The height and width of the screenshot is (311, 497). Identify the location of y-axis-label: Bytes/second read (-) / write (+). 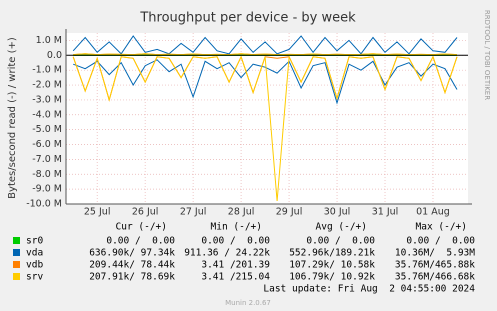
(12, 118).